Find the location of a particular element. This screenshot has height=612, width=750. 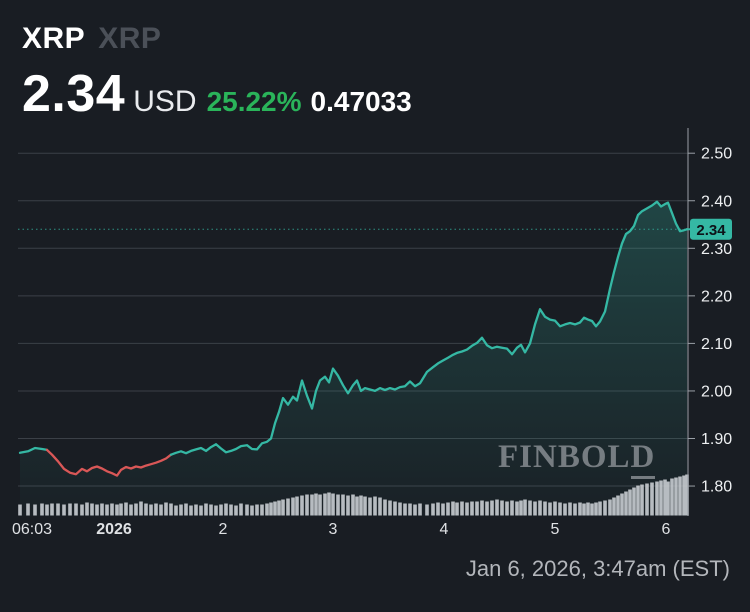

svg-text: 2.34 is located at coordinates (711, 230).